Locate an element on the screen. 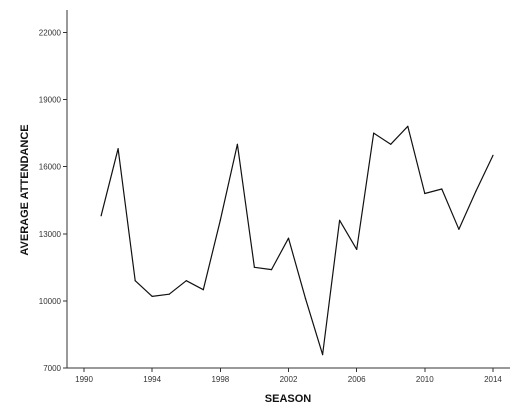 This screenshot has width=515, height=411. x-axis-title: SEASON is located at coordinates (288, 399).